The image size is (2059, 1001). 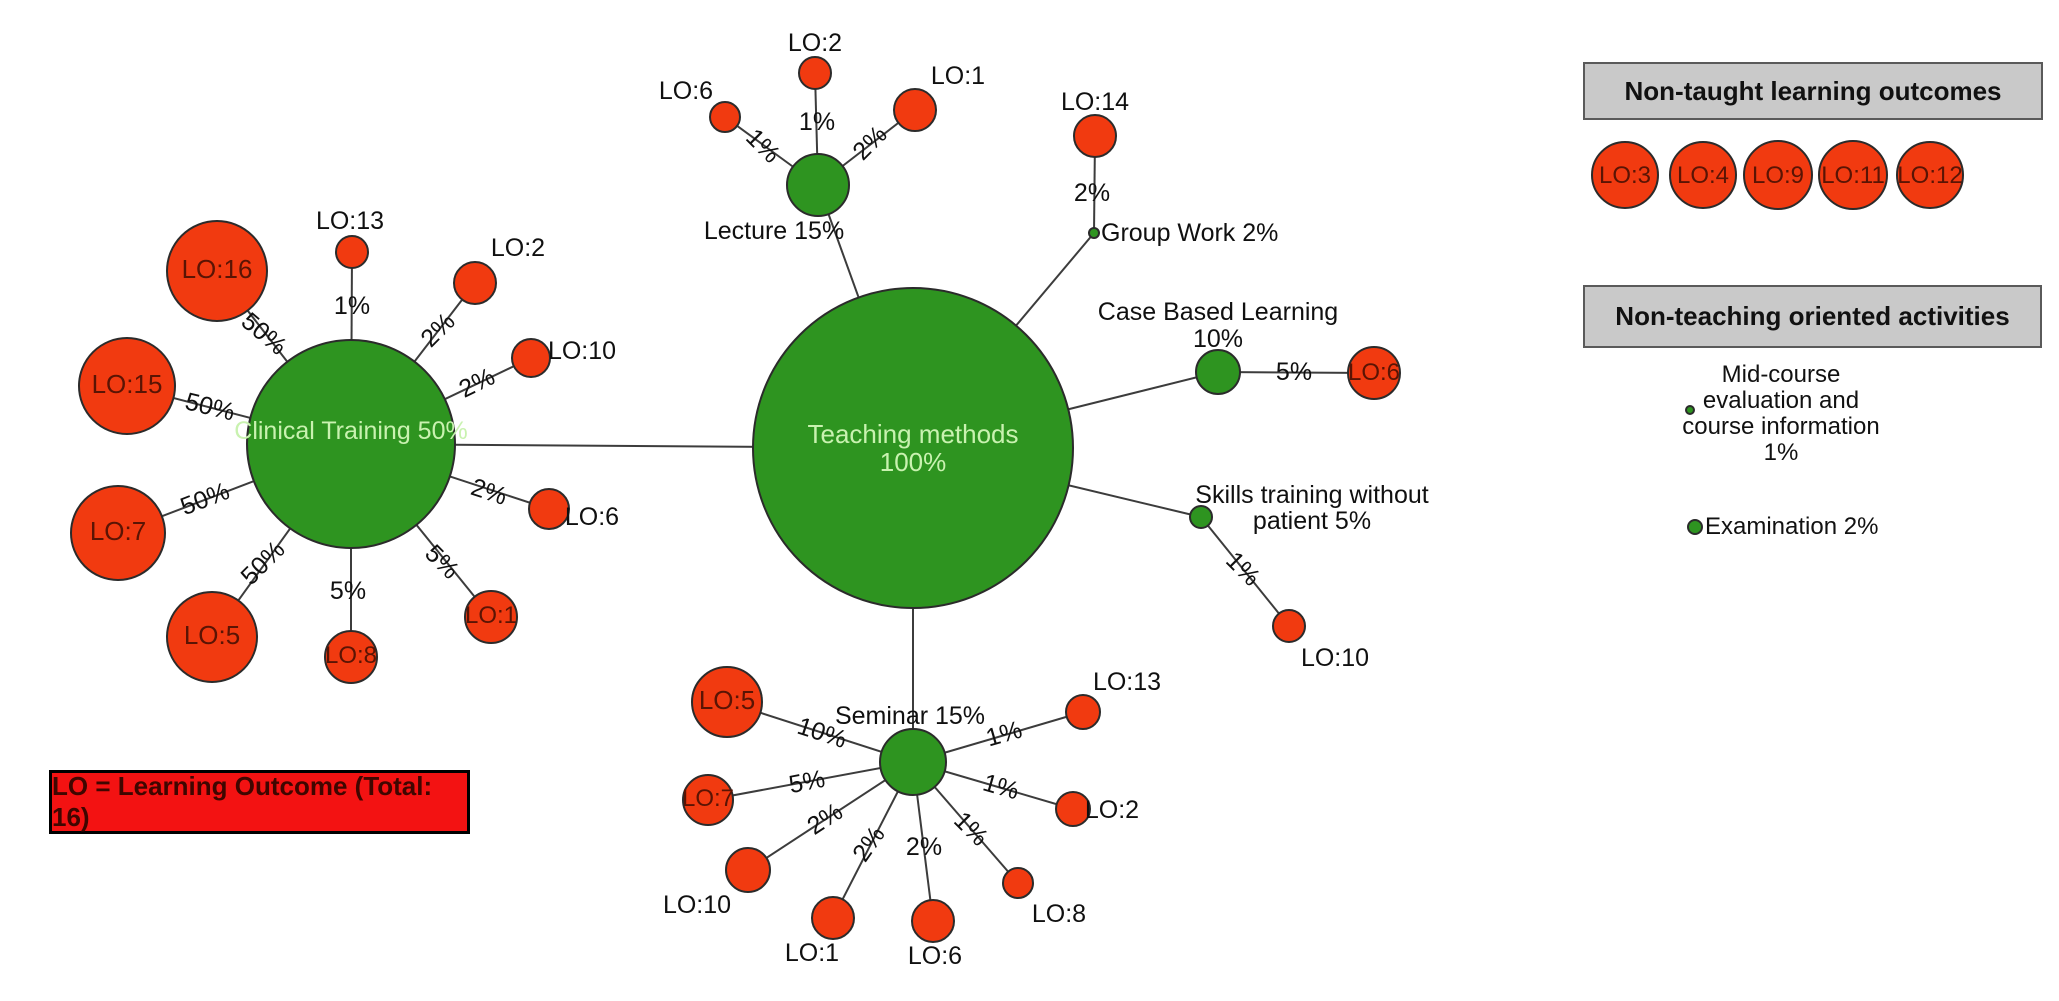 I want to click on node-label-teaching-methods: Teaching methods 100%, so click(x=912, y=448).